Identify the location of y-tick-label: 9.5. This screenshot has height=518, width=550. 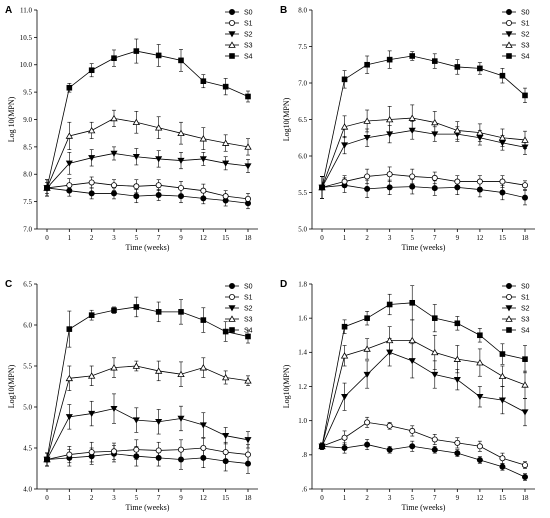
(27, 93).